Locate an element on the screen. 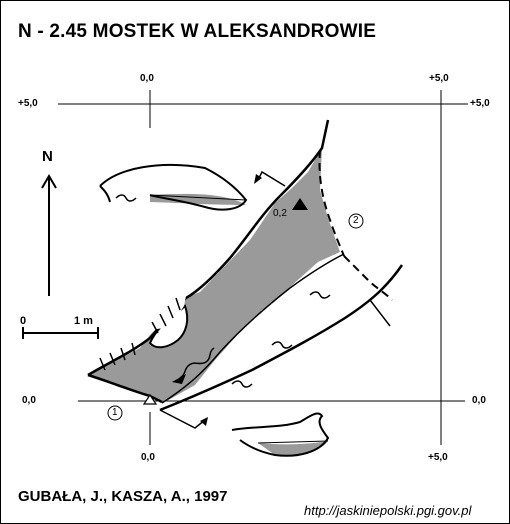 Image resolution: width=510 pixels, height=524 pixels. point-label-1: 1 is located at coordinates (115, 412).